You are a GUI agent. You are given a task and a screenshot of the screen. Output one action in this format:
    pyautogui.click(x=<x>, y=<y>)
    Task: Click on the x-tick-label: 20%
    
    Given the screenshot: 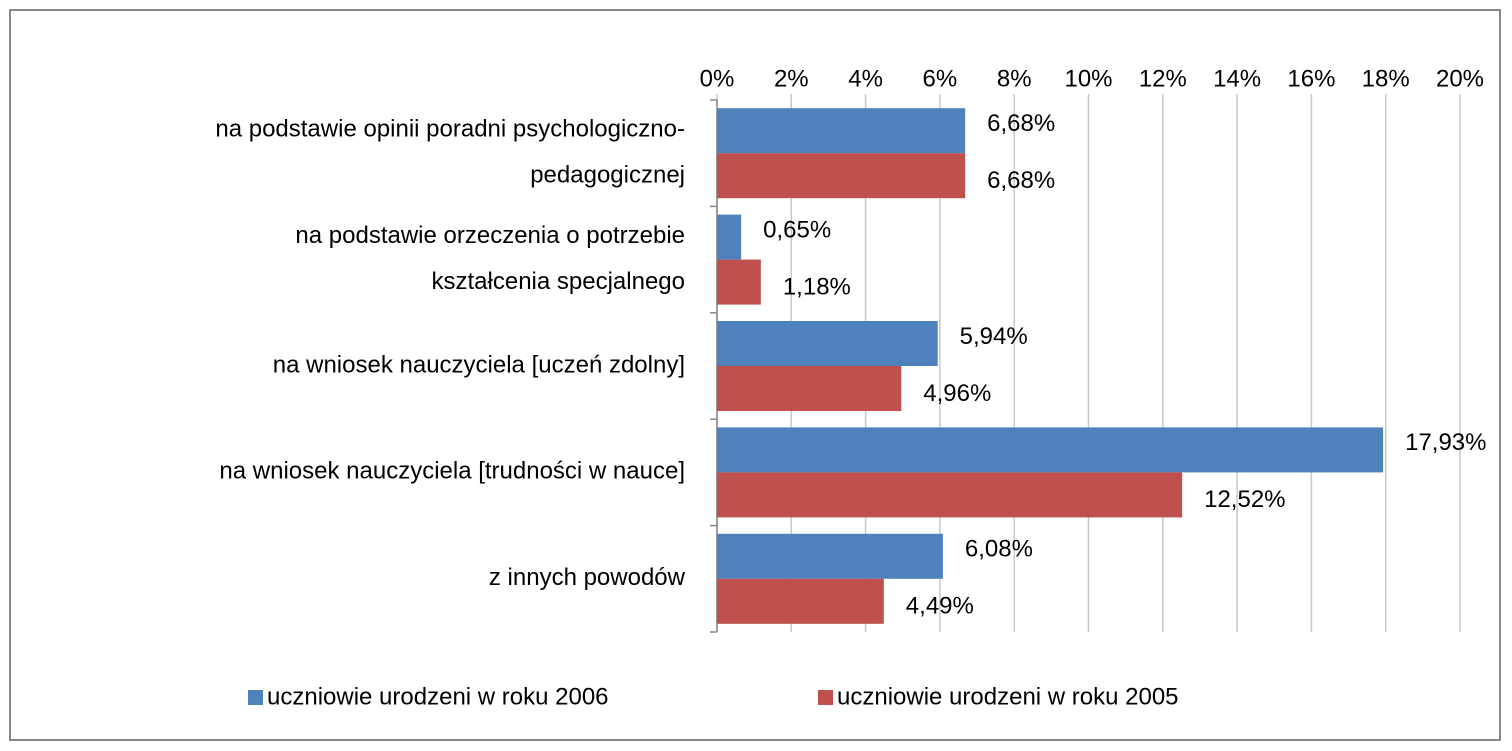 What is the action you would take?
    pyautogui.click(x=1460, y=78)
    